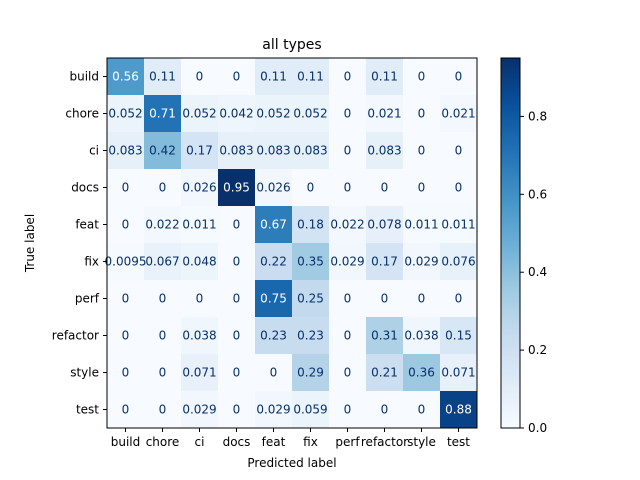 The width and height of the screenshot is (640, 480). What do you see at coordinates (199, 151) in the screenshot?
I see `heatmap-cell-label: 0.17` at bounding box center [199, 151].